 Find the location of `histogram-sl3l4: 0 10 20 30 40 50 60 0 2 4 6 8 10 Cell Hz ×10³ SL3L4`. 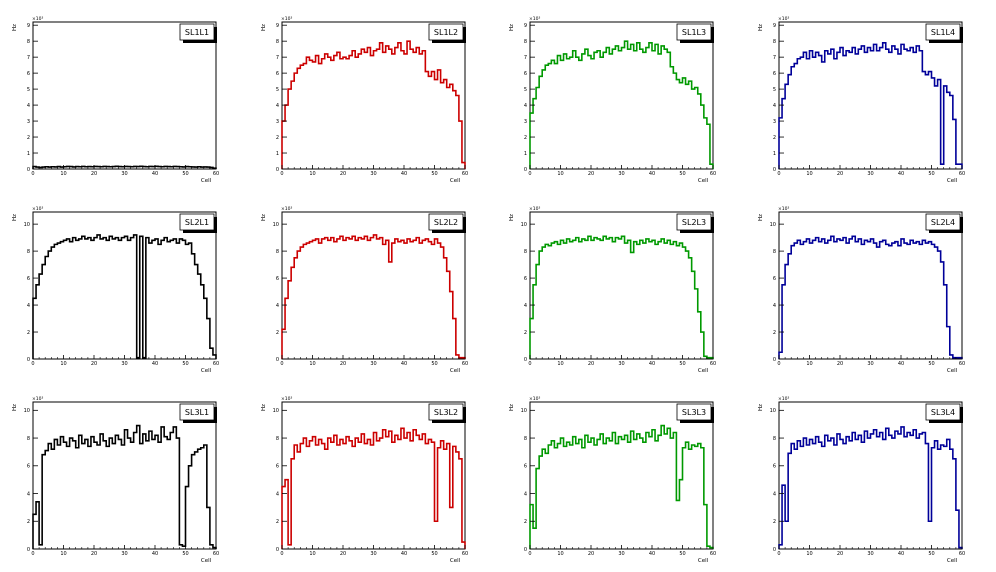

histogram-sl3l4: 0 10 20 30 40 50 60 0 2 4 6 8 10 Cell Hz ×10³ SL3L4 is located at coordinates (861, 480).